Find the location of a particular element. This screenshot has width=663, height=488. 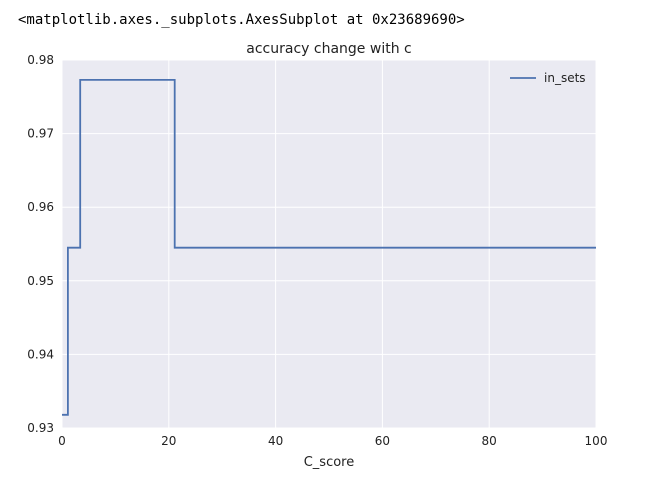

legend-label: in_sets is located at coordinates (565, 78).